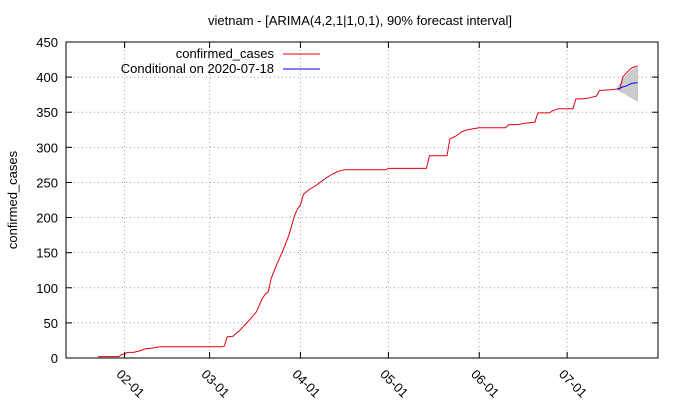 The width and height of the screenshot is (680, 400). I want to click on y-tick-label: 200, so click(47, 218).